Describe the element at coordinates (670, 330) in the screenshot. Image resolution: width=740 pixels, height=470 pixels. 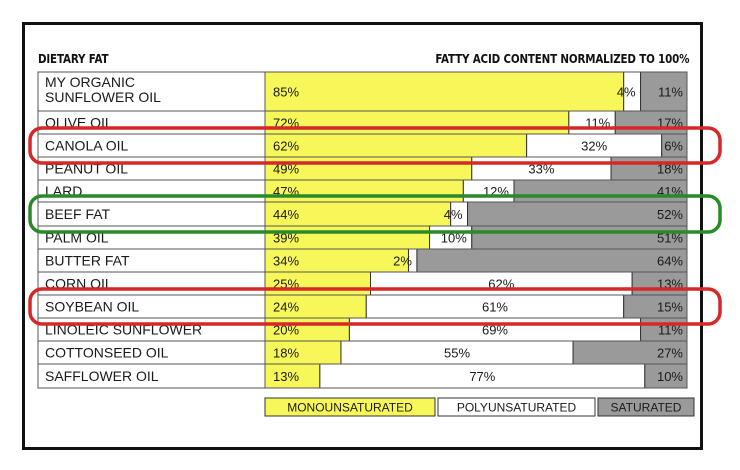
I see `value-sat-linoleic-sunflower: 11%` at that location.